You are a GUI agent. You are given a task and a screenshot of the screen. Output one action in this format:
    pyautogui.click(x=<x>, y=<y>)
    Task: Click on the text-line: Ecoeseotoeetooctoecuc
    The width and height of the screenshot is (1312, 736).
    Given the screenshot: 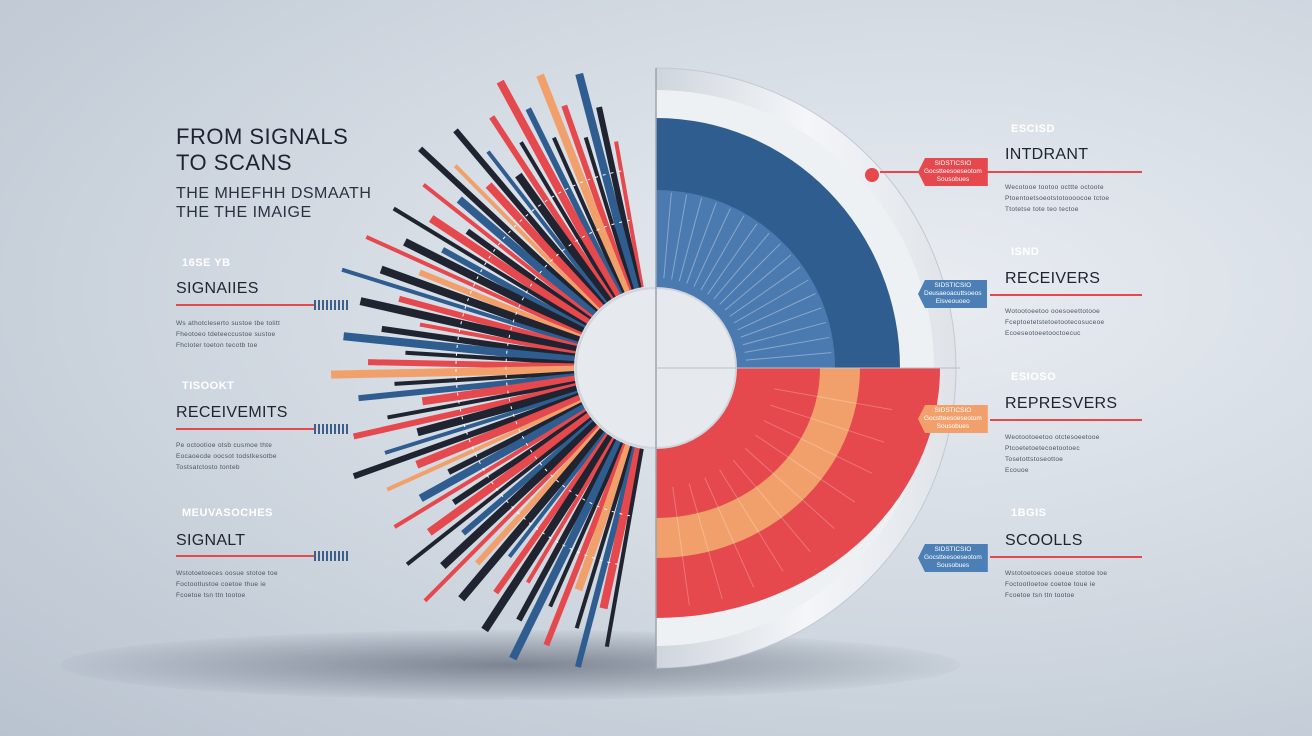 What is the action you would take?
    pyautogui.click(x=1043, y=333)
    